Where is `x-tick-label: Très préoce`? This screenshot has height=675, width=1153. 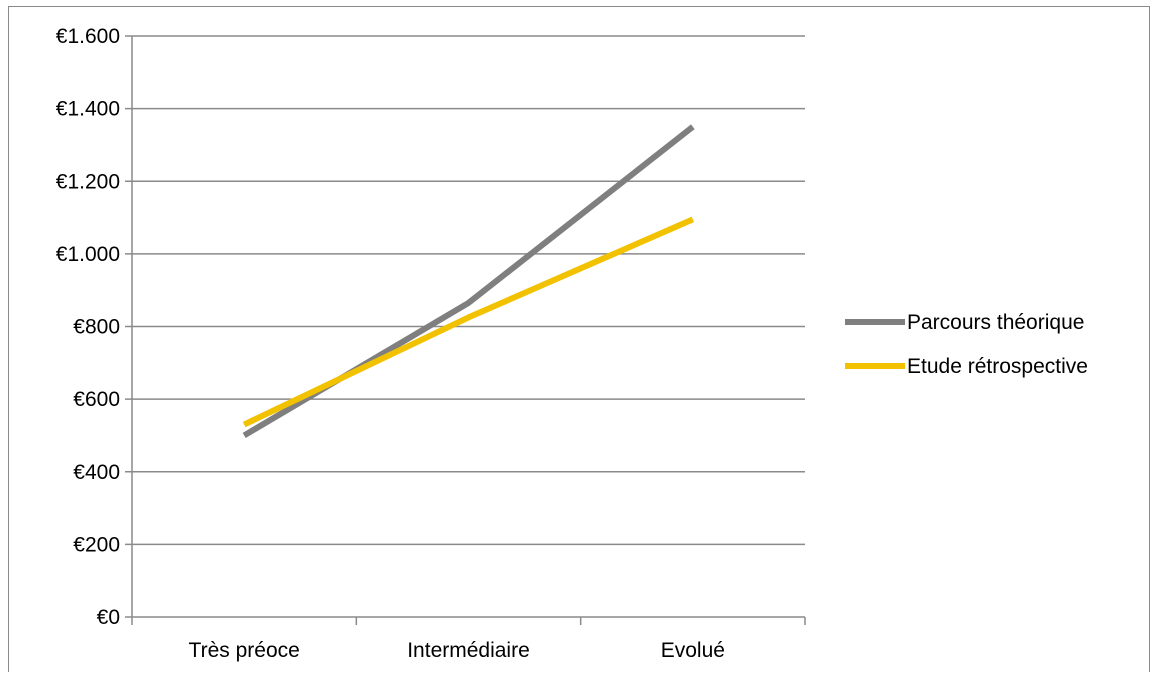 x-tick-label: Très préoce is located at coordinates (244, 650).